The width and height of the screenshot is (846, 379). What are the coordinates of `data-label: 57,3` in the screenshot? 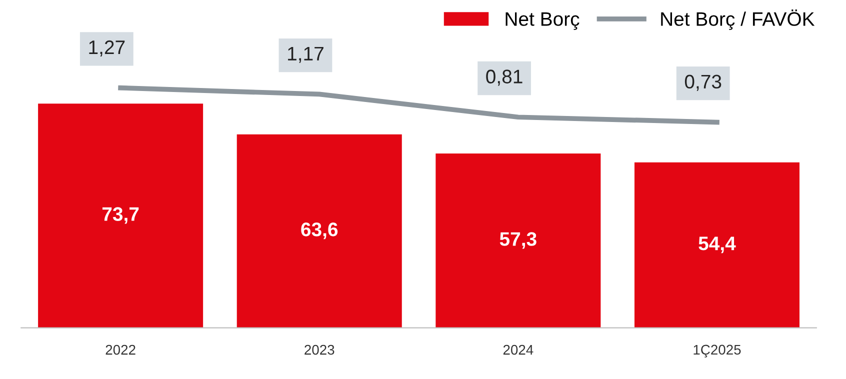 It's located at (518, 240).